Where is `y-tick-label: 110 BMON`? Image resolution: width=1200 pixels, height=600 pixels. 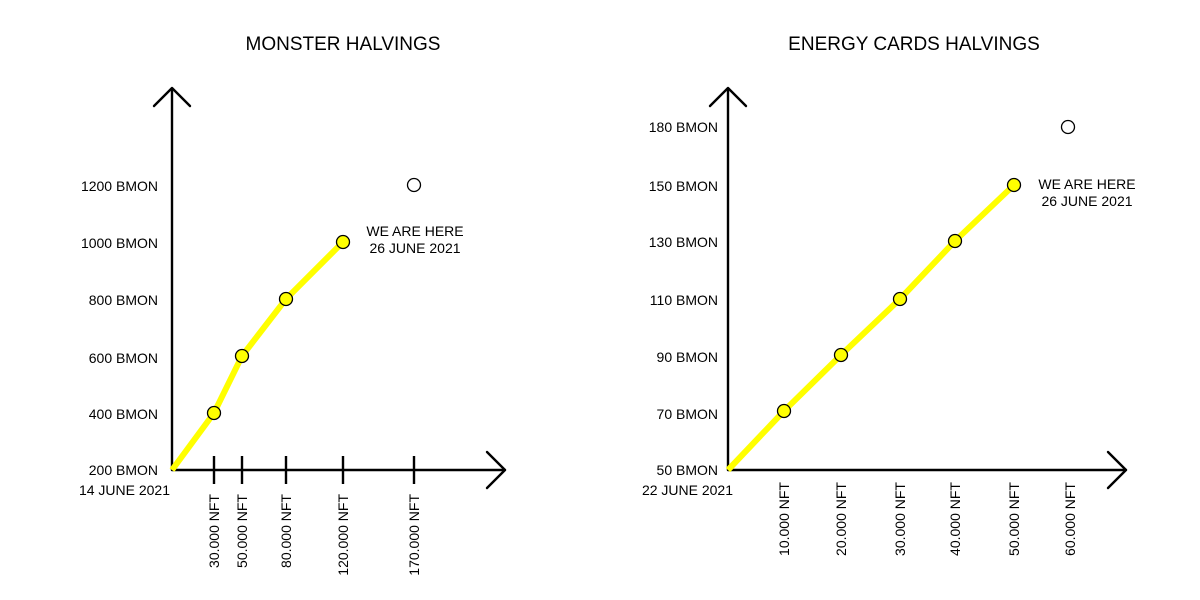 y-tick-label: 110 BMON is located at coordinates (684, 300).